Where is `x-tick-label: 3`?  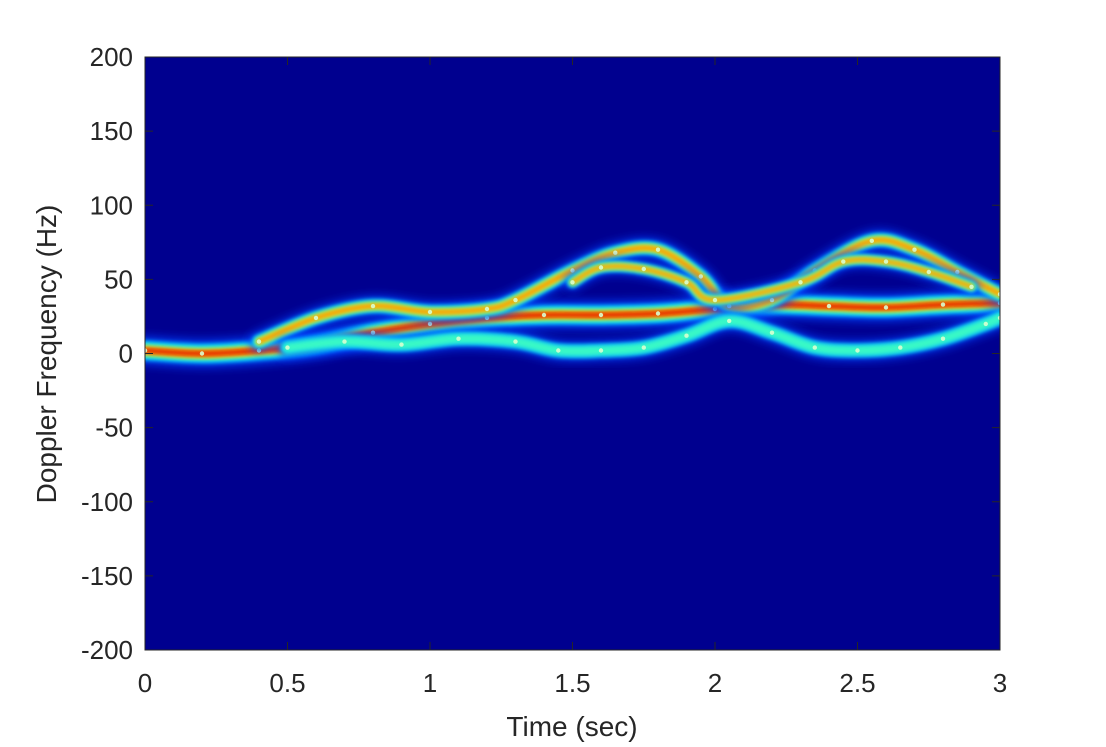 x-tick-label: 3 is located at coordinates (1000, 683).